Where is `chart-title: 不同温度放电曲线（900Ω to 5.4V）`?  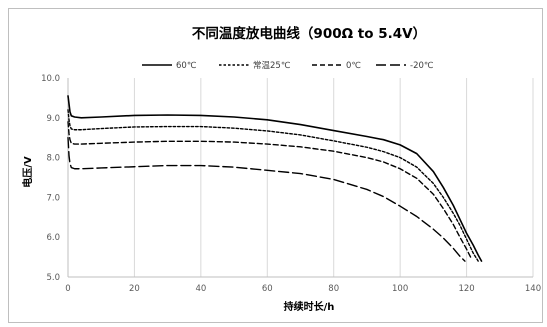
chart-title: 不同温度放电曲线（900Ω to 5.4V） is located at coordinates (309, 33).